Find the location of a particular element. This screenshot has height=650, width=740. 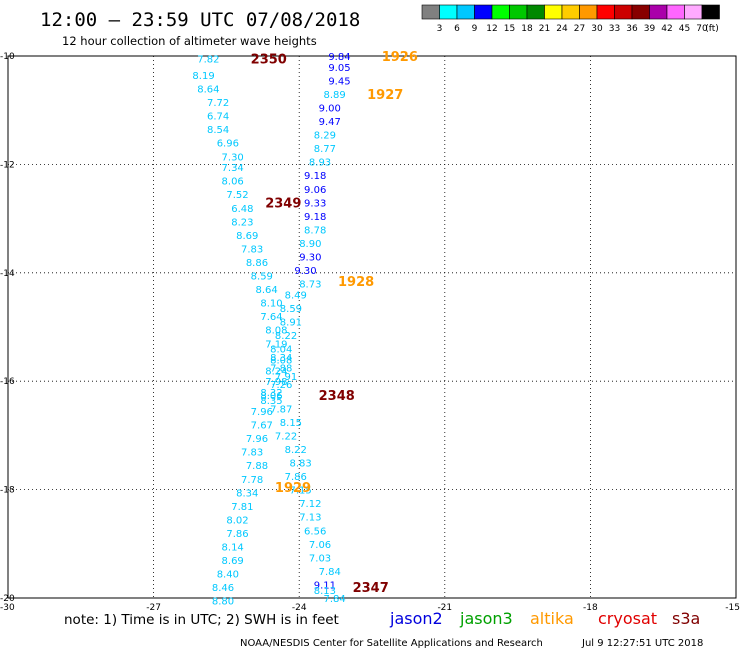

swh-value-label: 6.96 is located at coordinates (228, 144).